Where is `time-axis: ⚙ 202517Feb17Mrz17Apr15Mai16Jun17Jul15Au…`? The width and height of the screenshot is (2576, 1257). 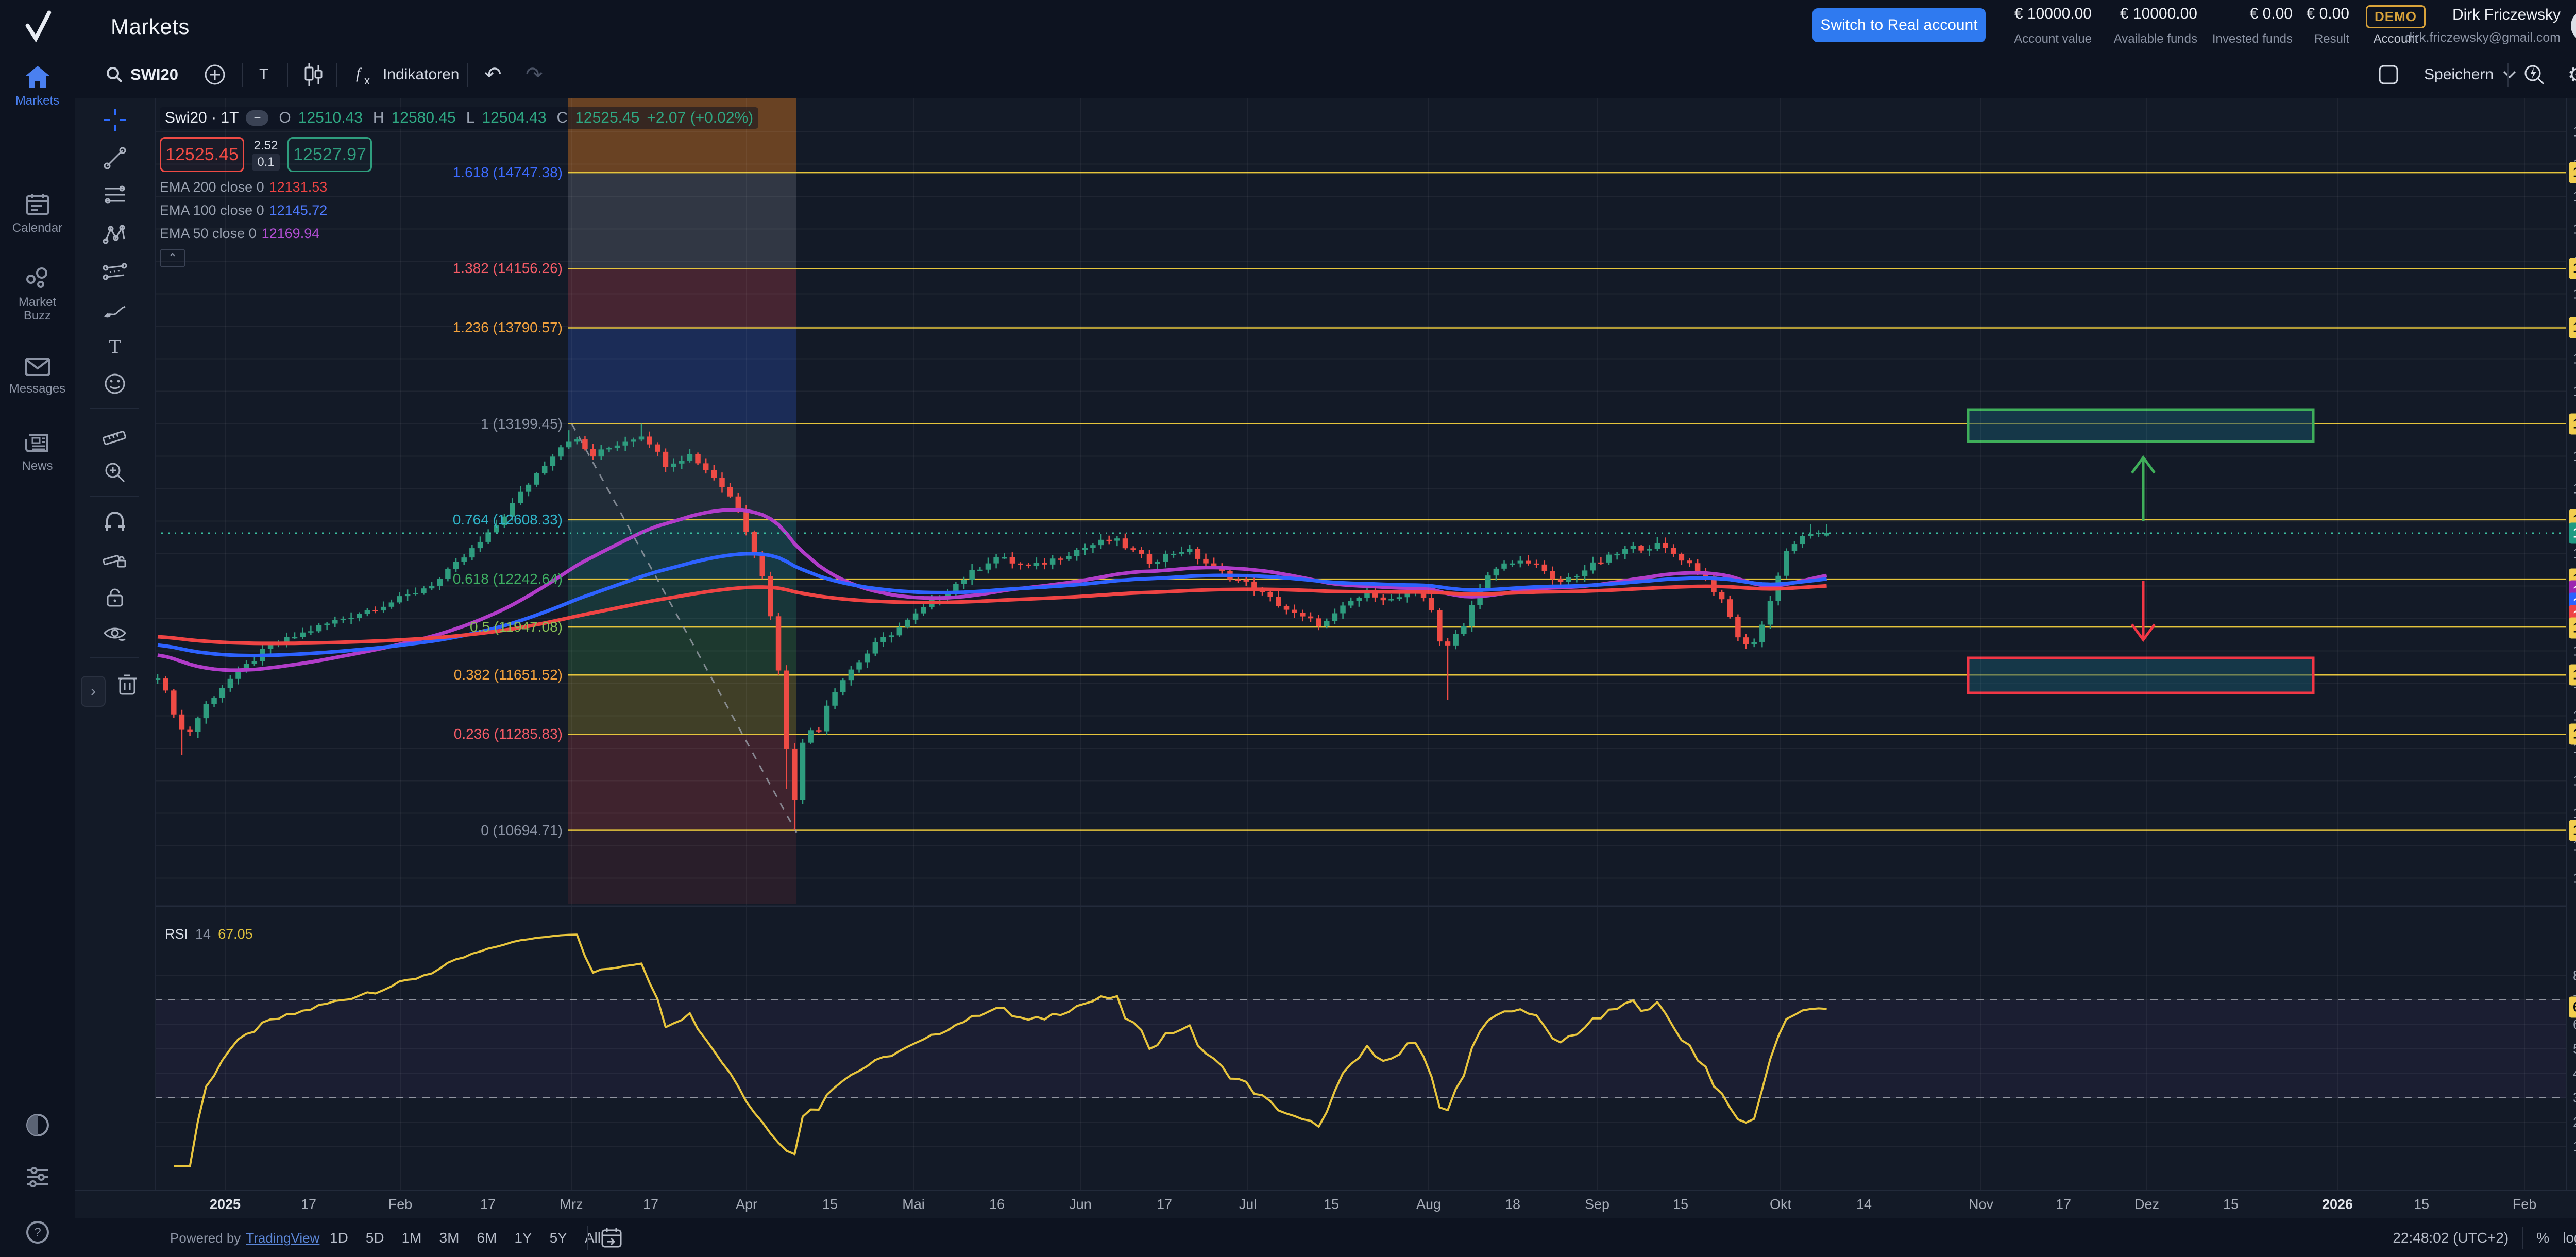
time-axis: ⚙ 202517Feb17Mrz17Apr15Mai16Jun17Jul15Au… is located at coordinates (1325, 1204).